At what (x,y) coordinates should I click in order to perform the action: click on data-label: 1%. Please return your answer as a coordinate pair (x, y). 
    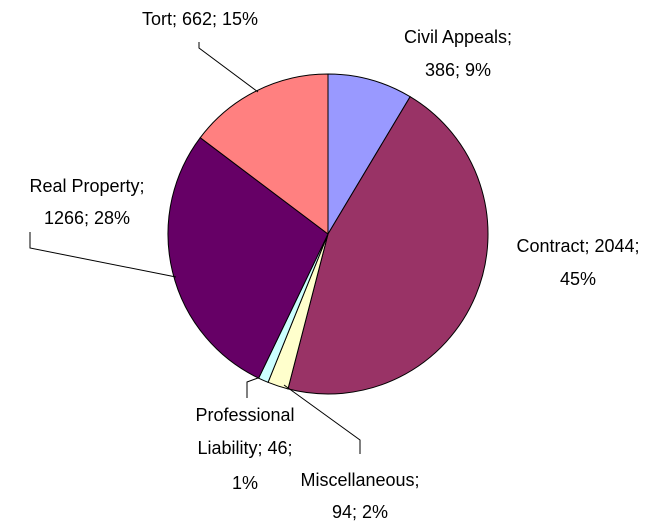
    Looking at the image, I should click on (245, 483).